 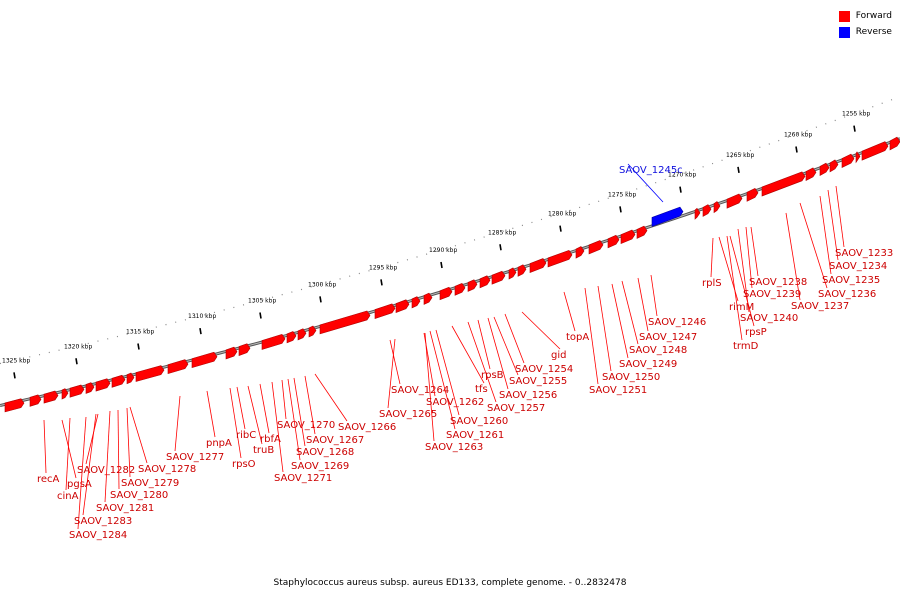 What do you see at coordinates (558, 355) in the screenshot?
I see `gene-label: gid` at bounding box center [558, 355].